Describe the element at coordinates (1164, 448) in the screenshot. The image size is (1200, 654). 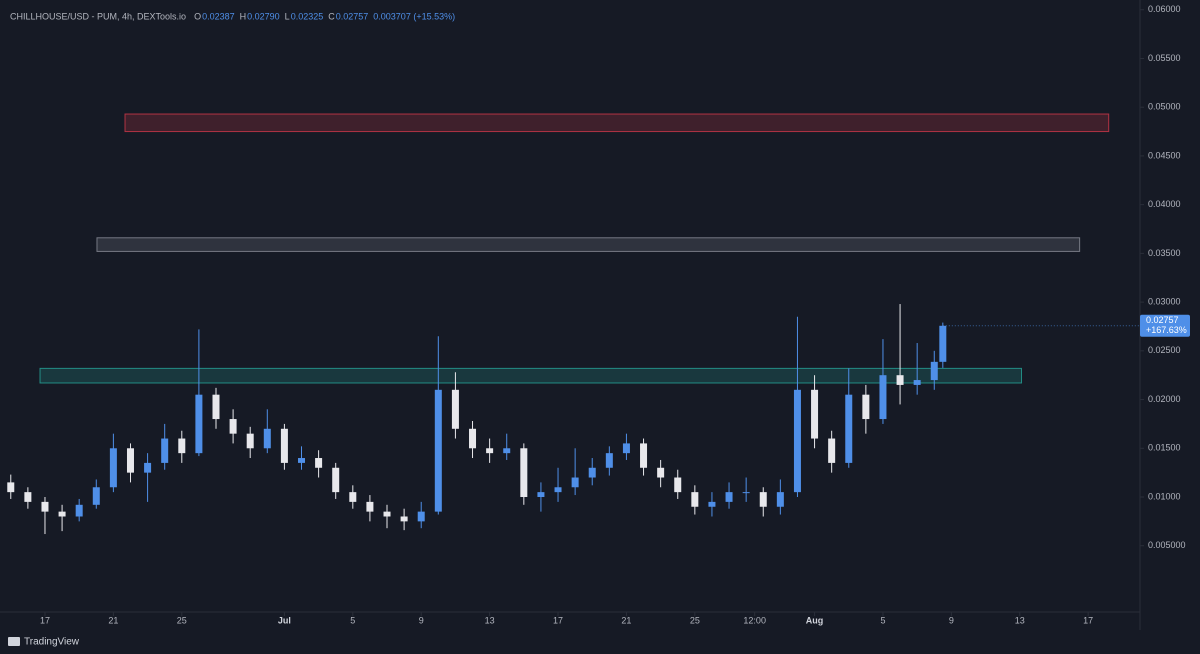
I see `y-tick-label: 0.01500` at that location.